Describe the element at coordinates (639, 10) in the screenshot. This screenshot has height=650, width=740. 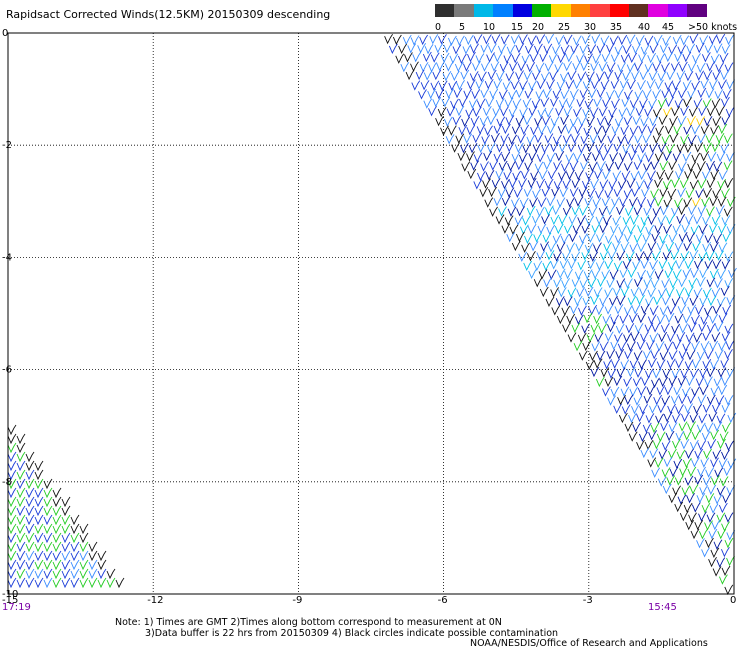
I see `legend-swatch` at that location.